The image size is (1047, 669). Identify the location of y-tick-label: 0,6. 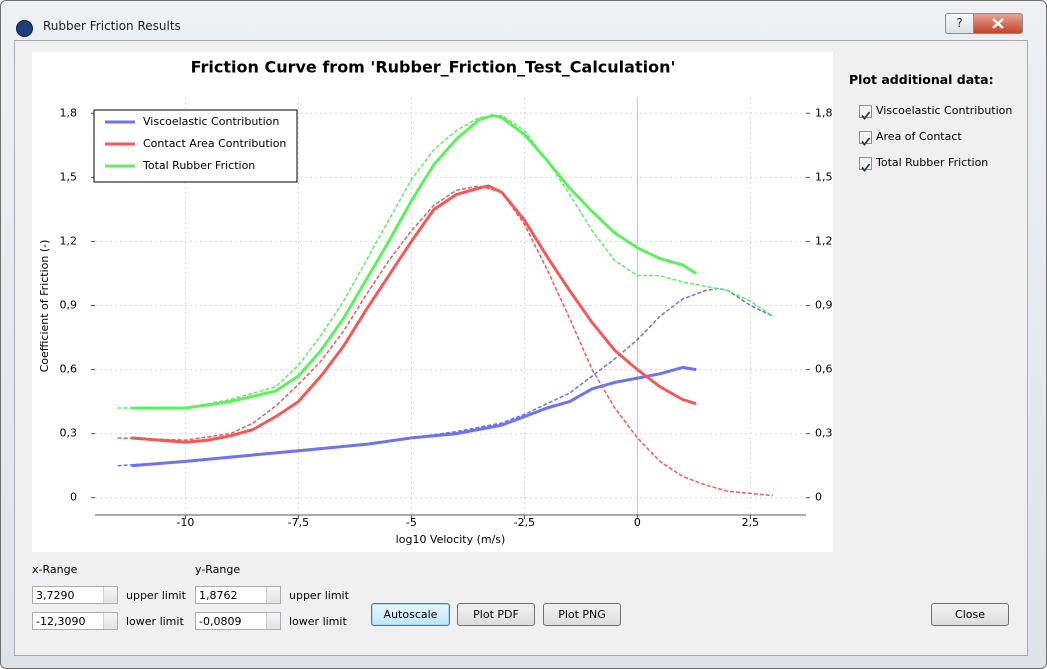
(69, 369).